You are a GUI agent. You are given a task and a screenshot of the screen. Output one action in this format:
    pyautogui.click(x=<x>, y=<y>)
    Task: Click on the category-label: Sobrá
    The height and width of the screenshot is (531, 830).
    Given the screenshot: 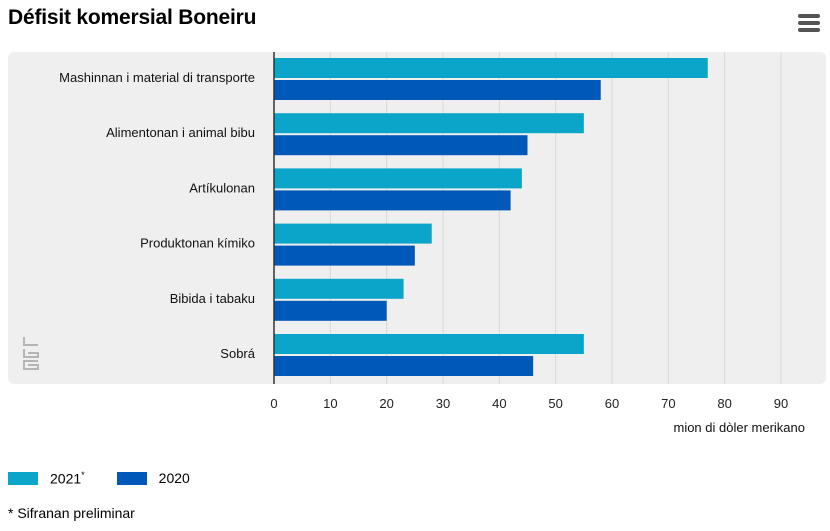 What is the action you would take?
    pyautogui.click(x=237, y=353)
    